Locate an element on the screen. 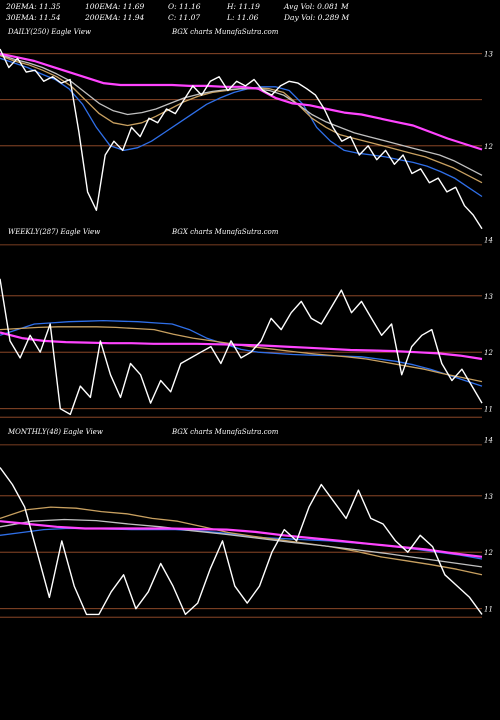 Image resolution: width=500 pixels, height=720 pixels. open-stat: O: 11.16 is located at coordinates (184, 6).